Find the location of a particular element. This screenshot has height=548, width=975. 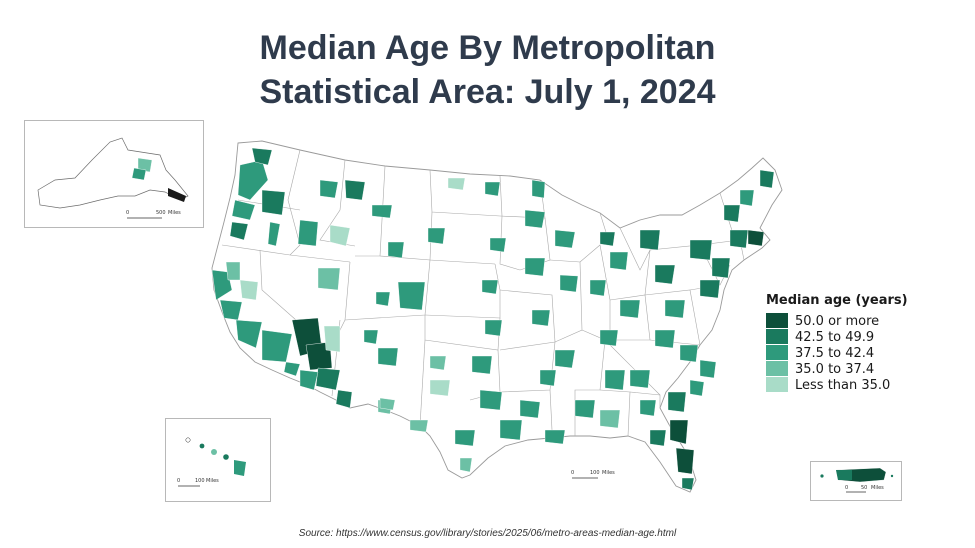

legend-label: 35.0 to 37.4 is located at coordinates (835, 369).